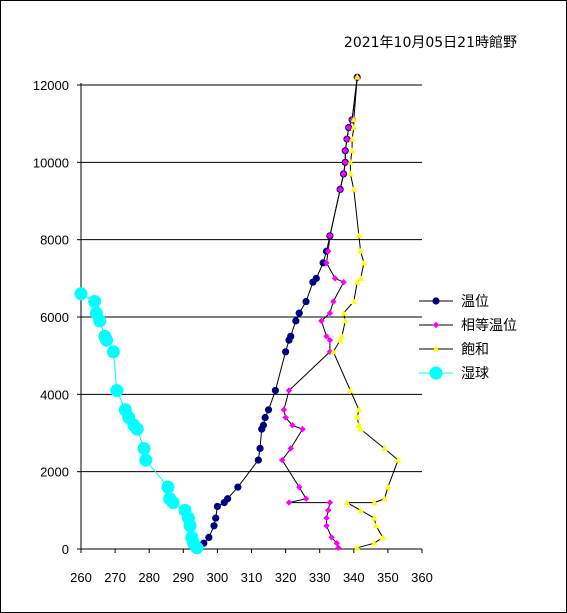 The width and height of the screenshot is (567, 613). I want to click on y-tick-label: 8000, so click(54, 240).